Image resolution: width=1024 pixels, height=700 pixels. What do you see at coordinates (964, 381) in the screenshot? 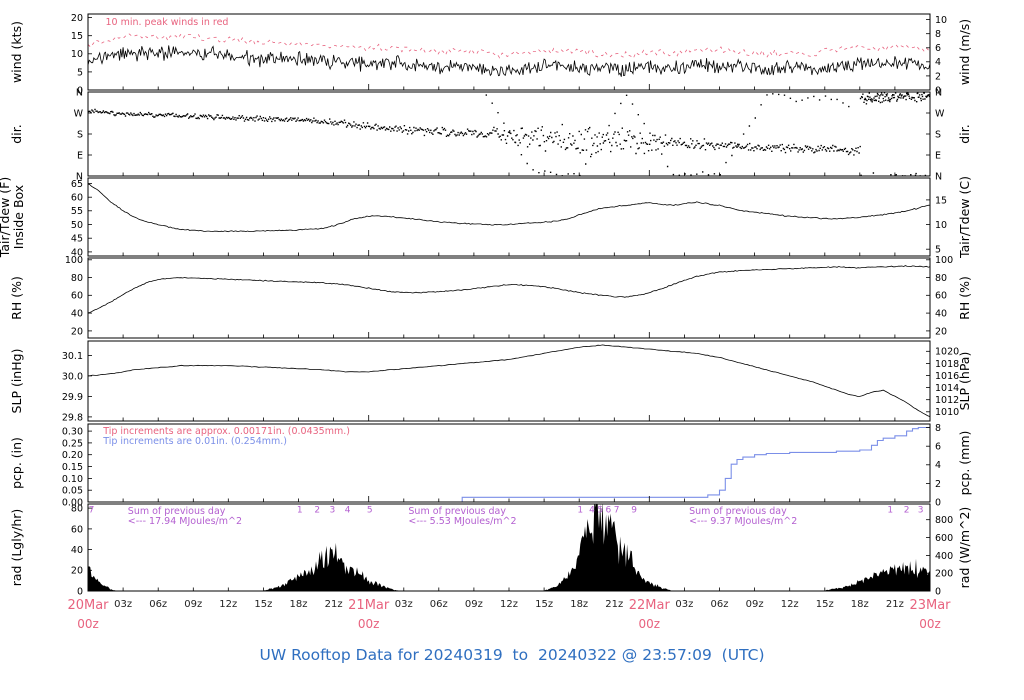
I see `ylabel-right-slp-0: SLP (hPa)` at bounding box center [964, 381].